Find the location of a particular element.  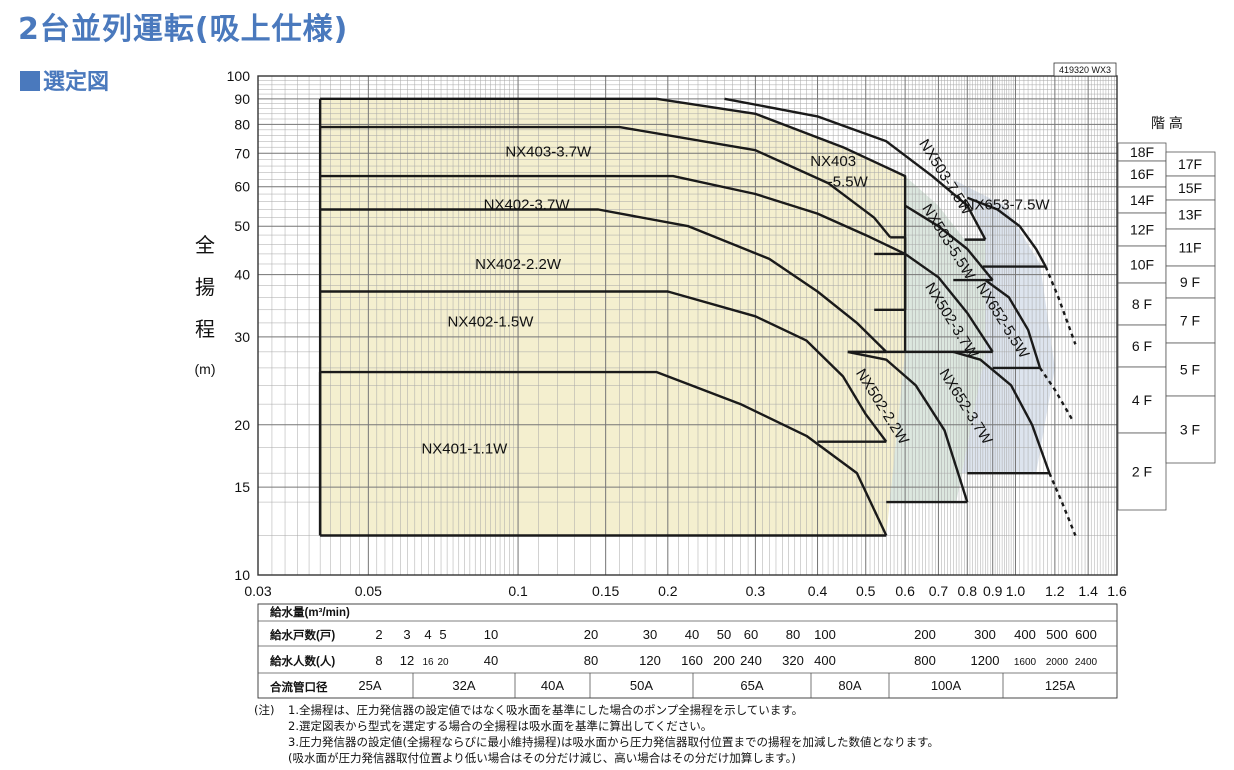

x-tick-label: 0.5 is located at coordinates (866, 591).